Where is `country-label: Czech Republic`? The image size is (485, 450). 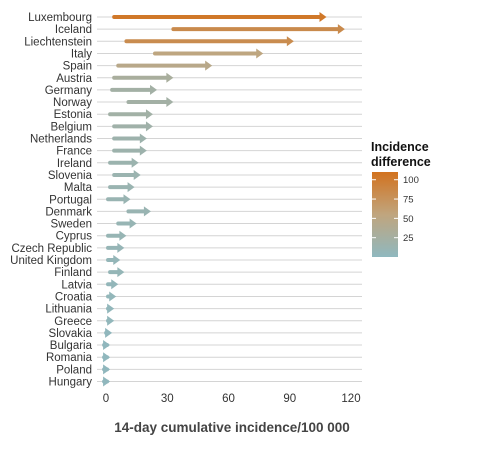 country-label: Czech Republic is located at coordinates (51, 249).